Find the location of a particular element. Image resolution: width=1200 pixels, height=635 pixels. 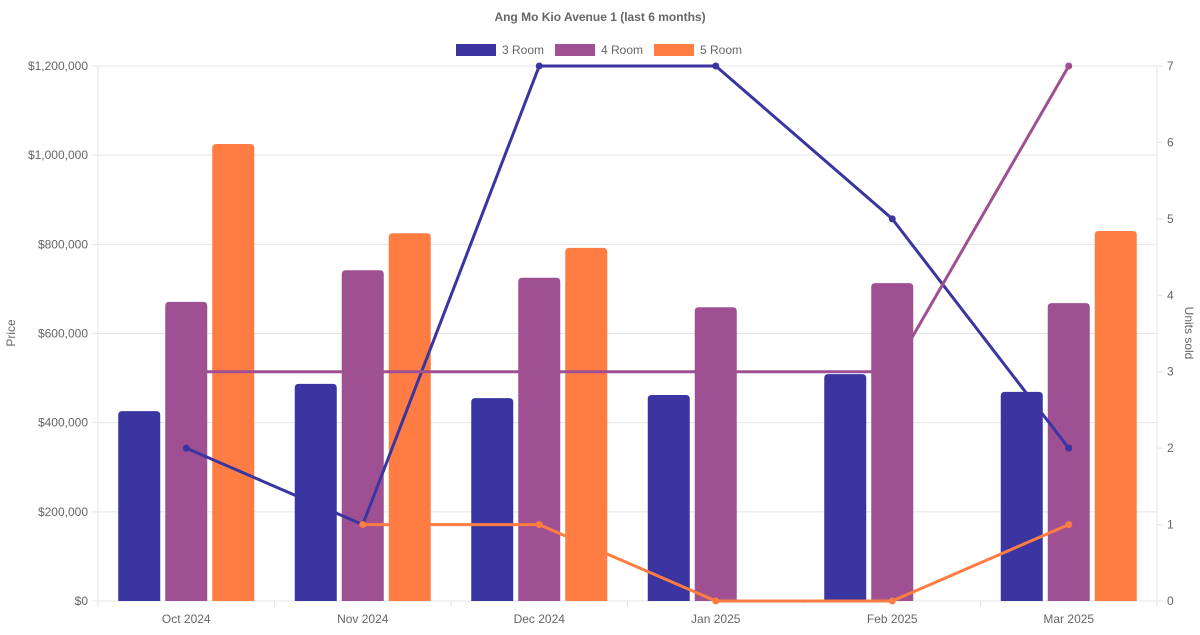

y-tick-label: $800,000 is located at coordinates (63, 244).